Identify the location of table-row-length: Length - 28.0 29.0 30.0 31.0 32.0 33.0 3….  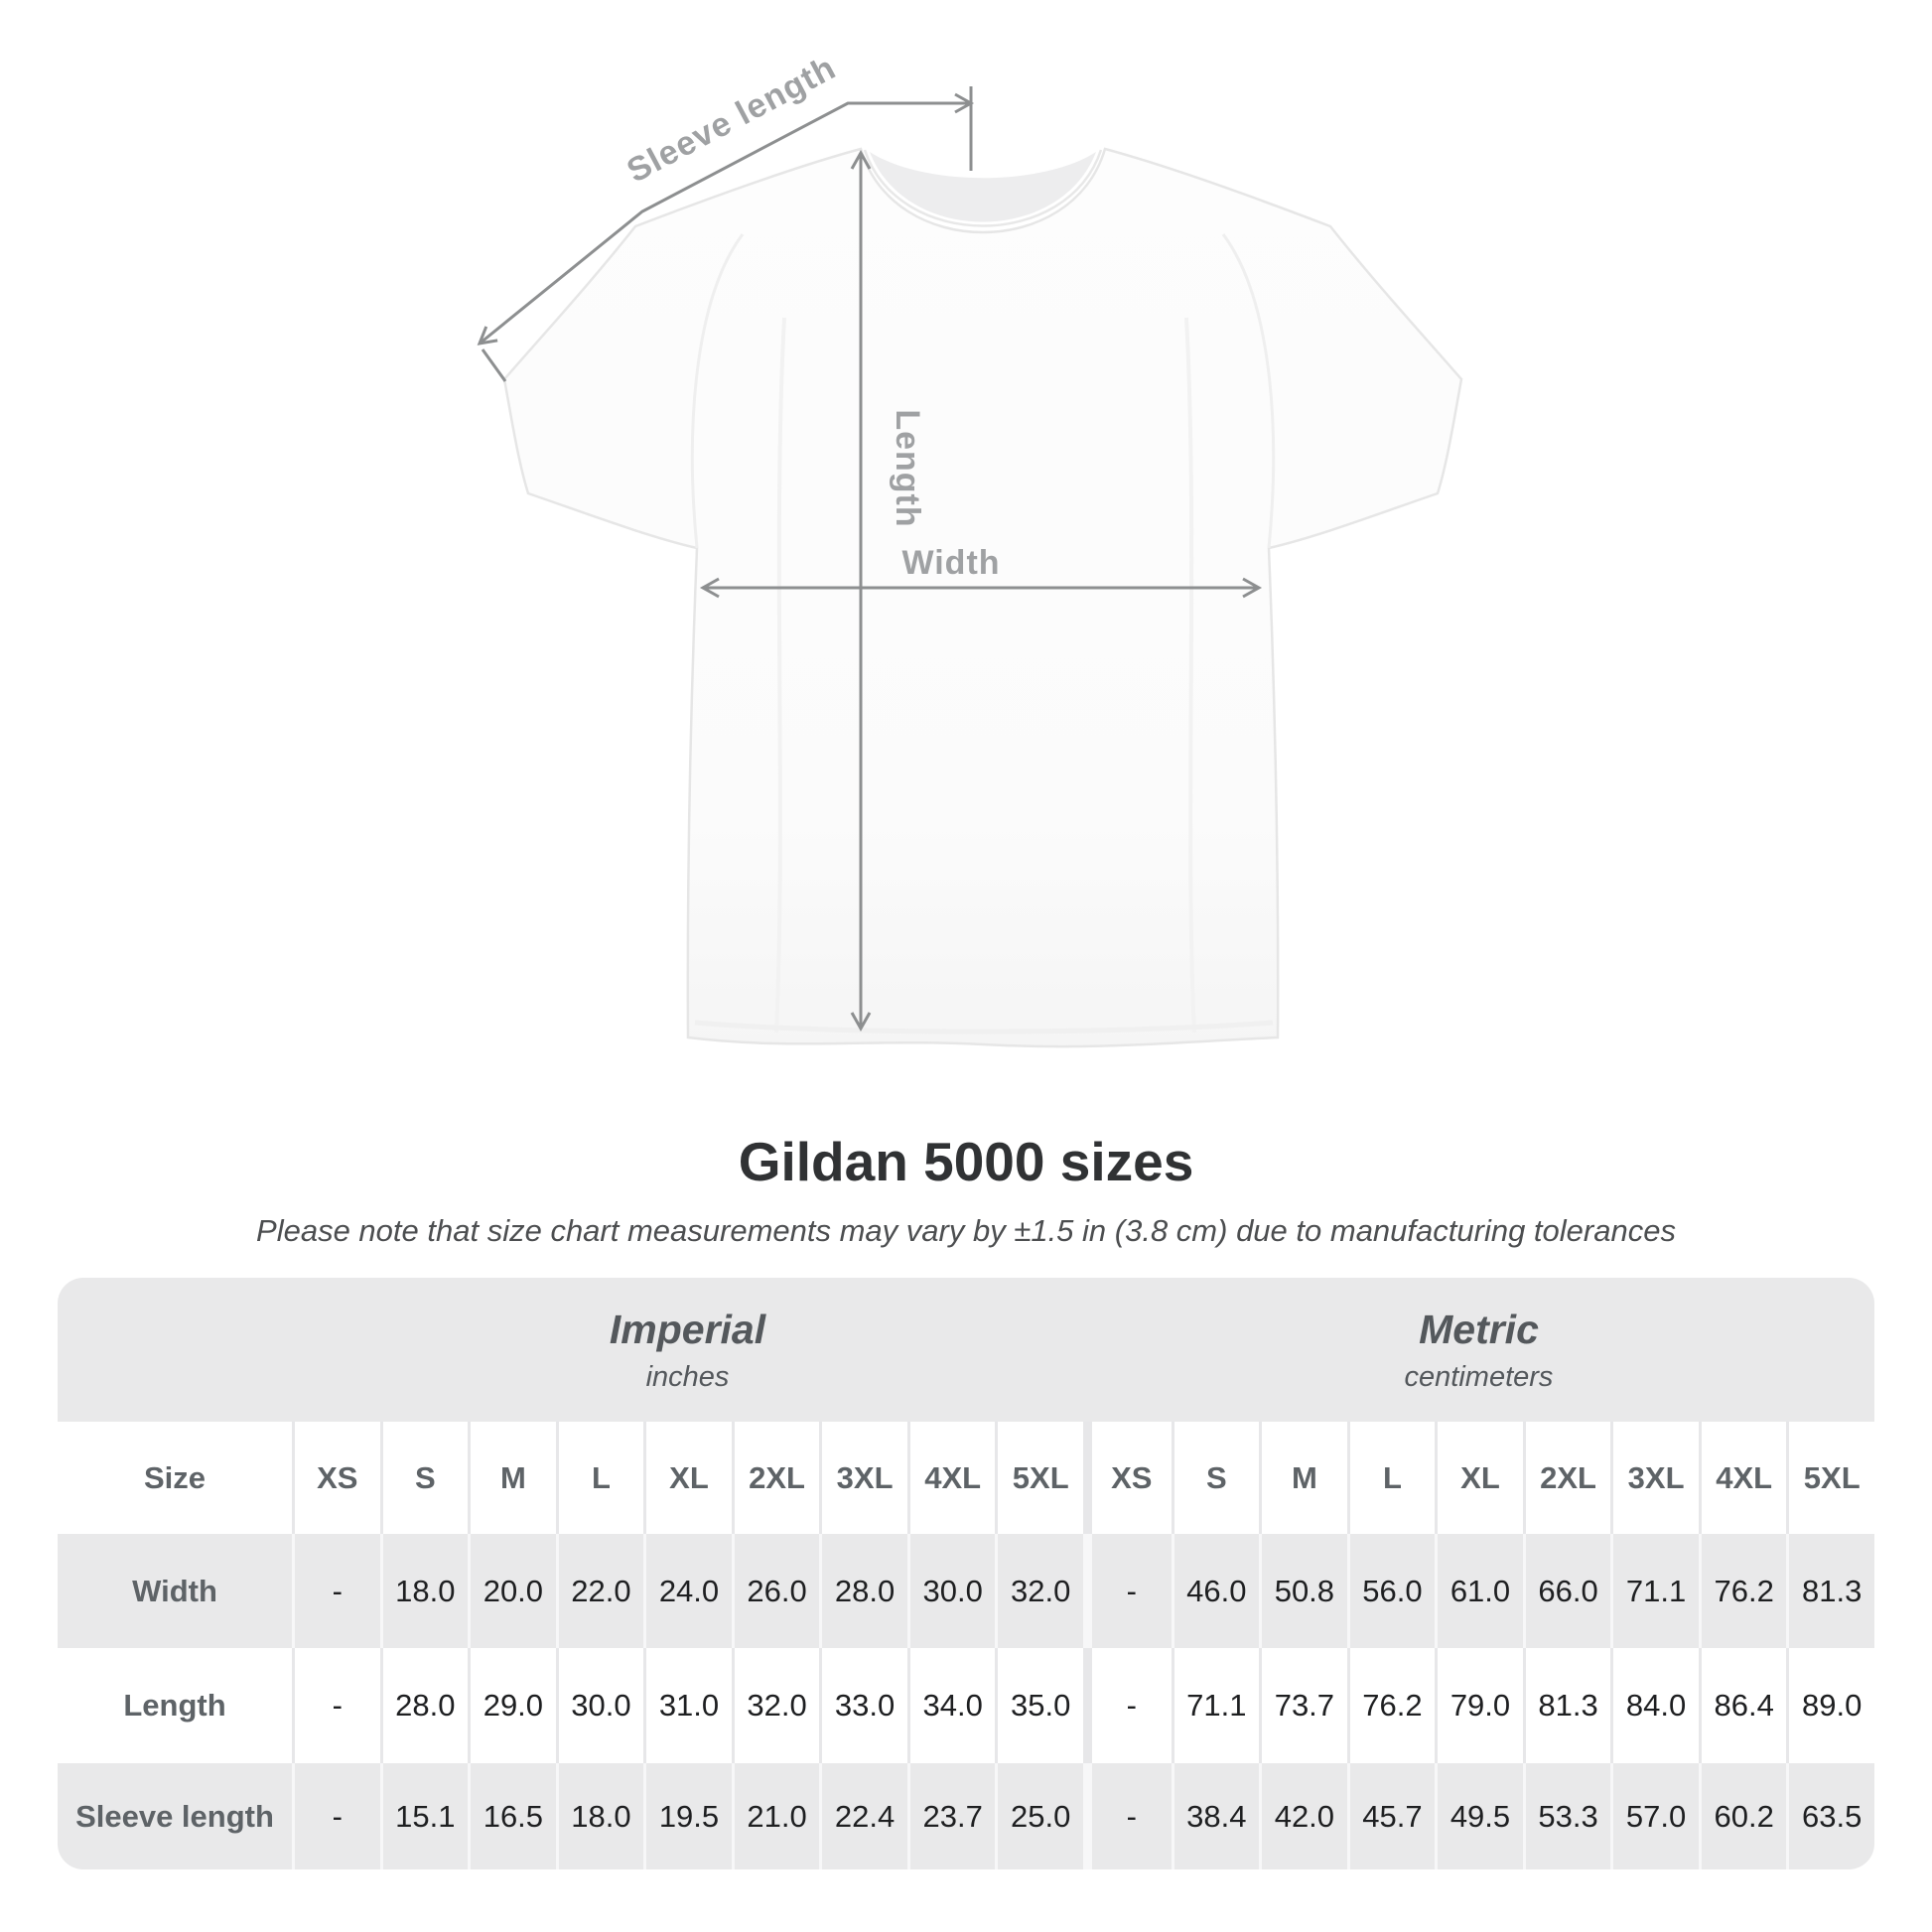
(966, 1706).